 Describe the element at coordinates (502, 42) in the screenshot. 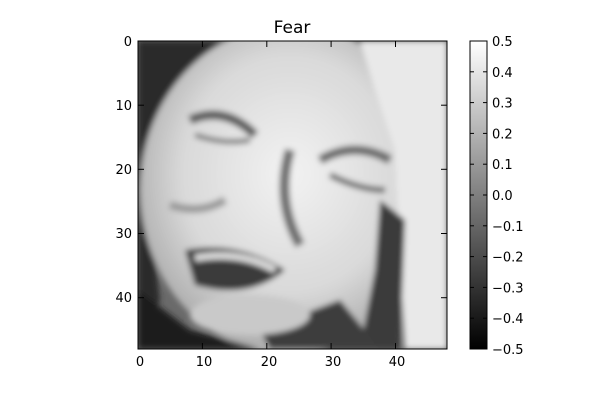

I see `colorbar-tick-label: 0.5` at that location.